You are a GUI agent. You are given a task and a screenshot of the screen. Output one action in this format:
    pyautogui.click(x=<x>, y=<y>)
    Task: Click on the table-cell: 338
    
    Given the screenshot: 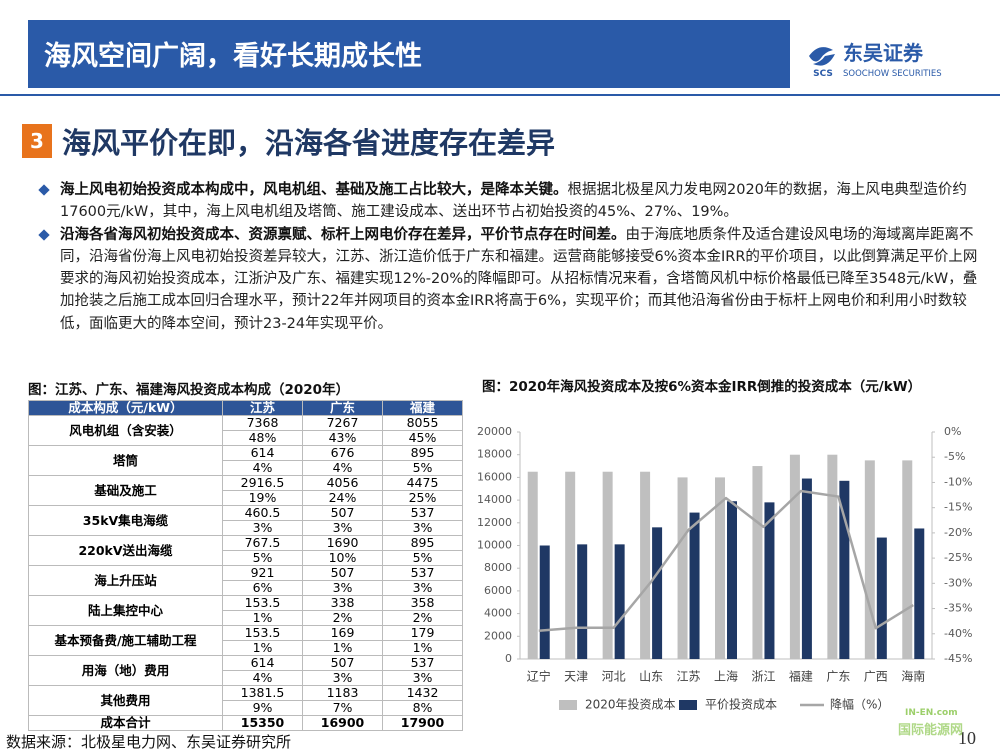 What is the action you would take?
    pyautogui.click(x=342, y=603)
    